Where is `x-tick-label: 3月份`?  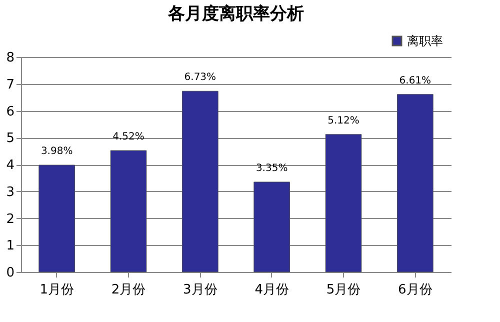
x-tick-label: 3月份 is located at coordinates (200, 290).